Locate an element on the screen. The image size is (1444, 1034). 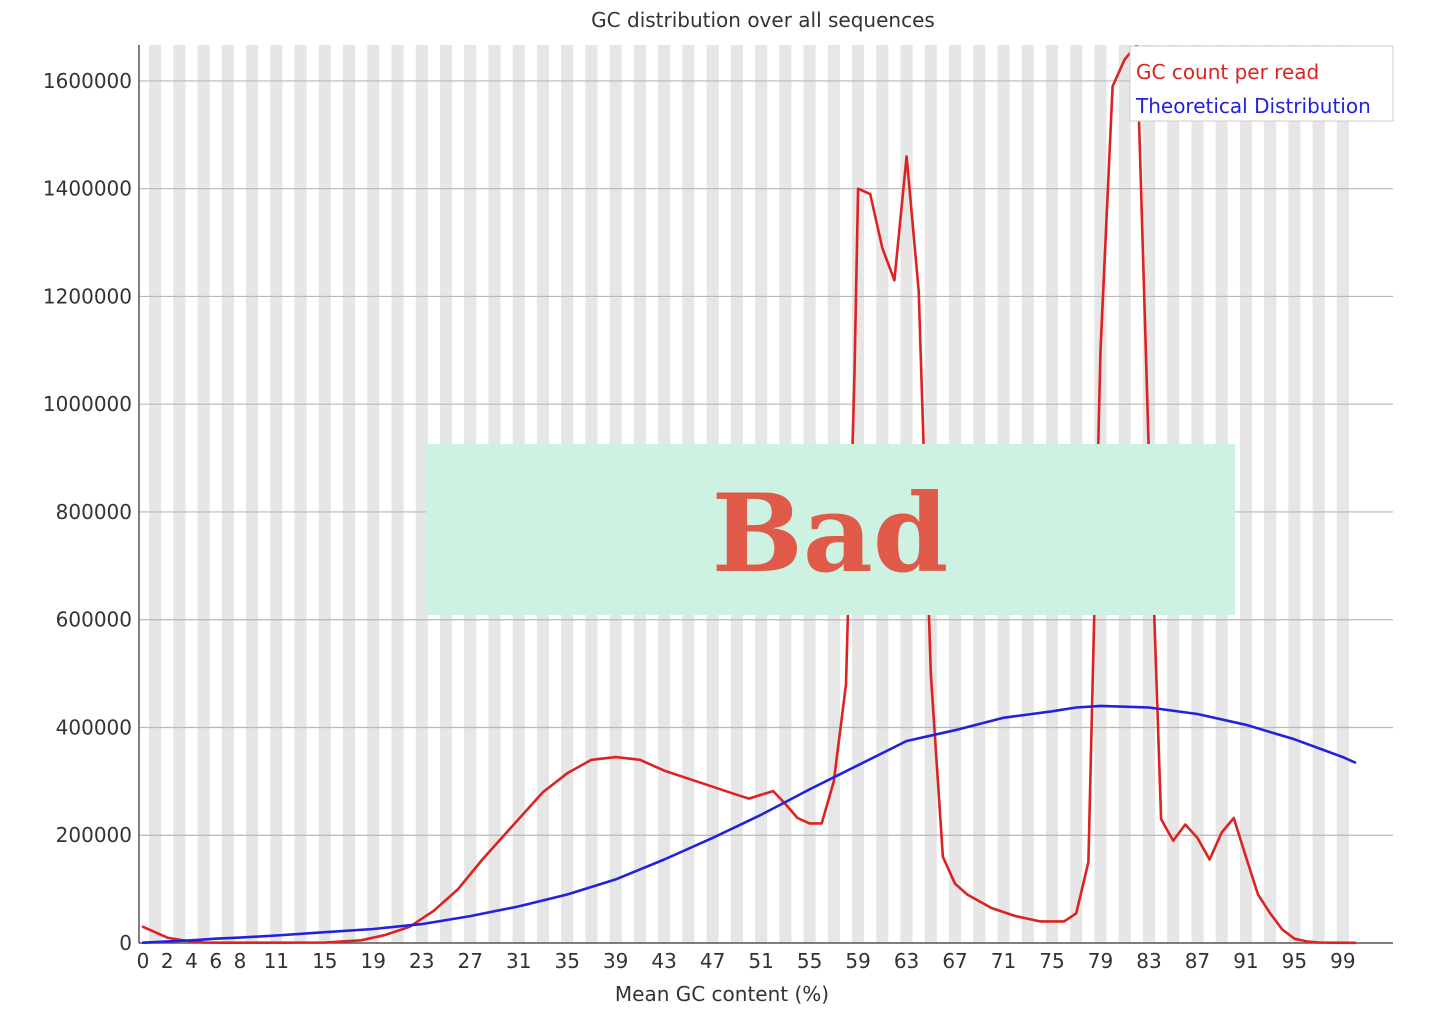
x-tick-label: 6 is located at coordinates (215, 961).